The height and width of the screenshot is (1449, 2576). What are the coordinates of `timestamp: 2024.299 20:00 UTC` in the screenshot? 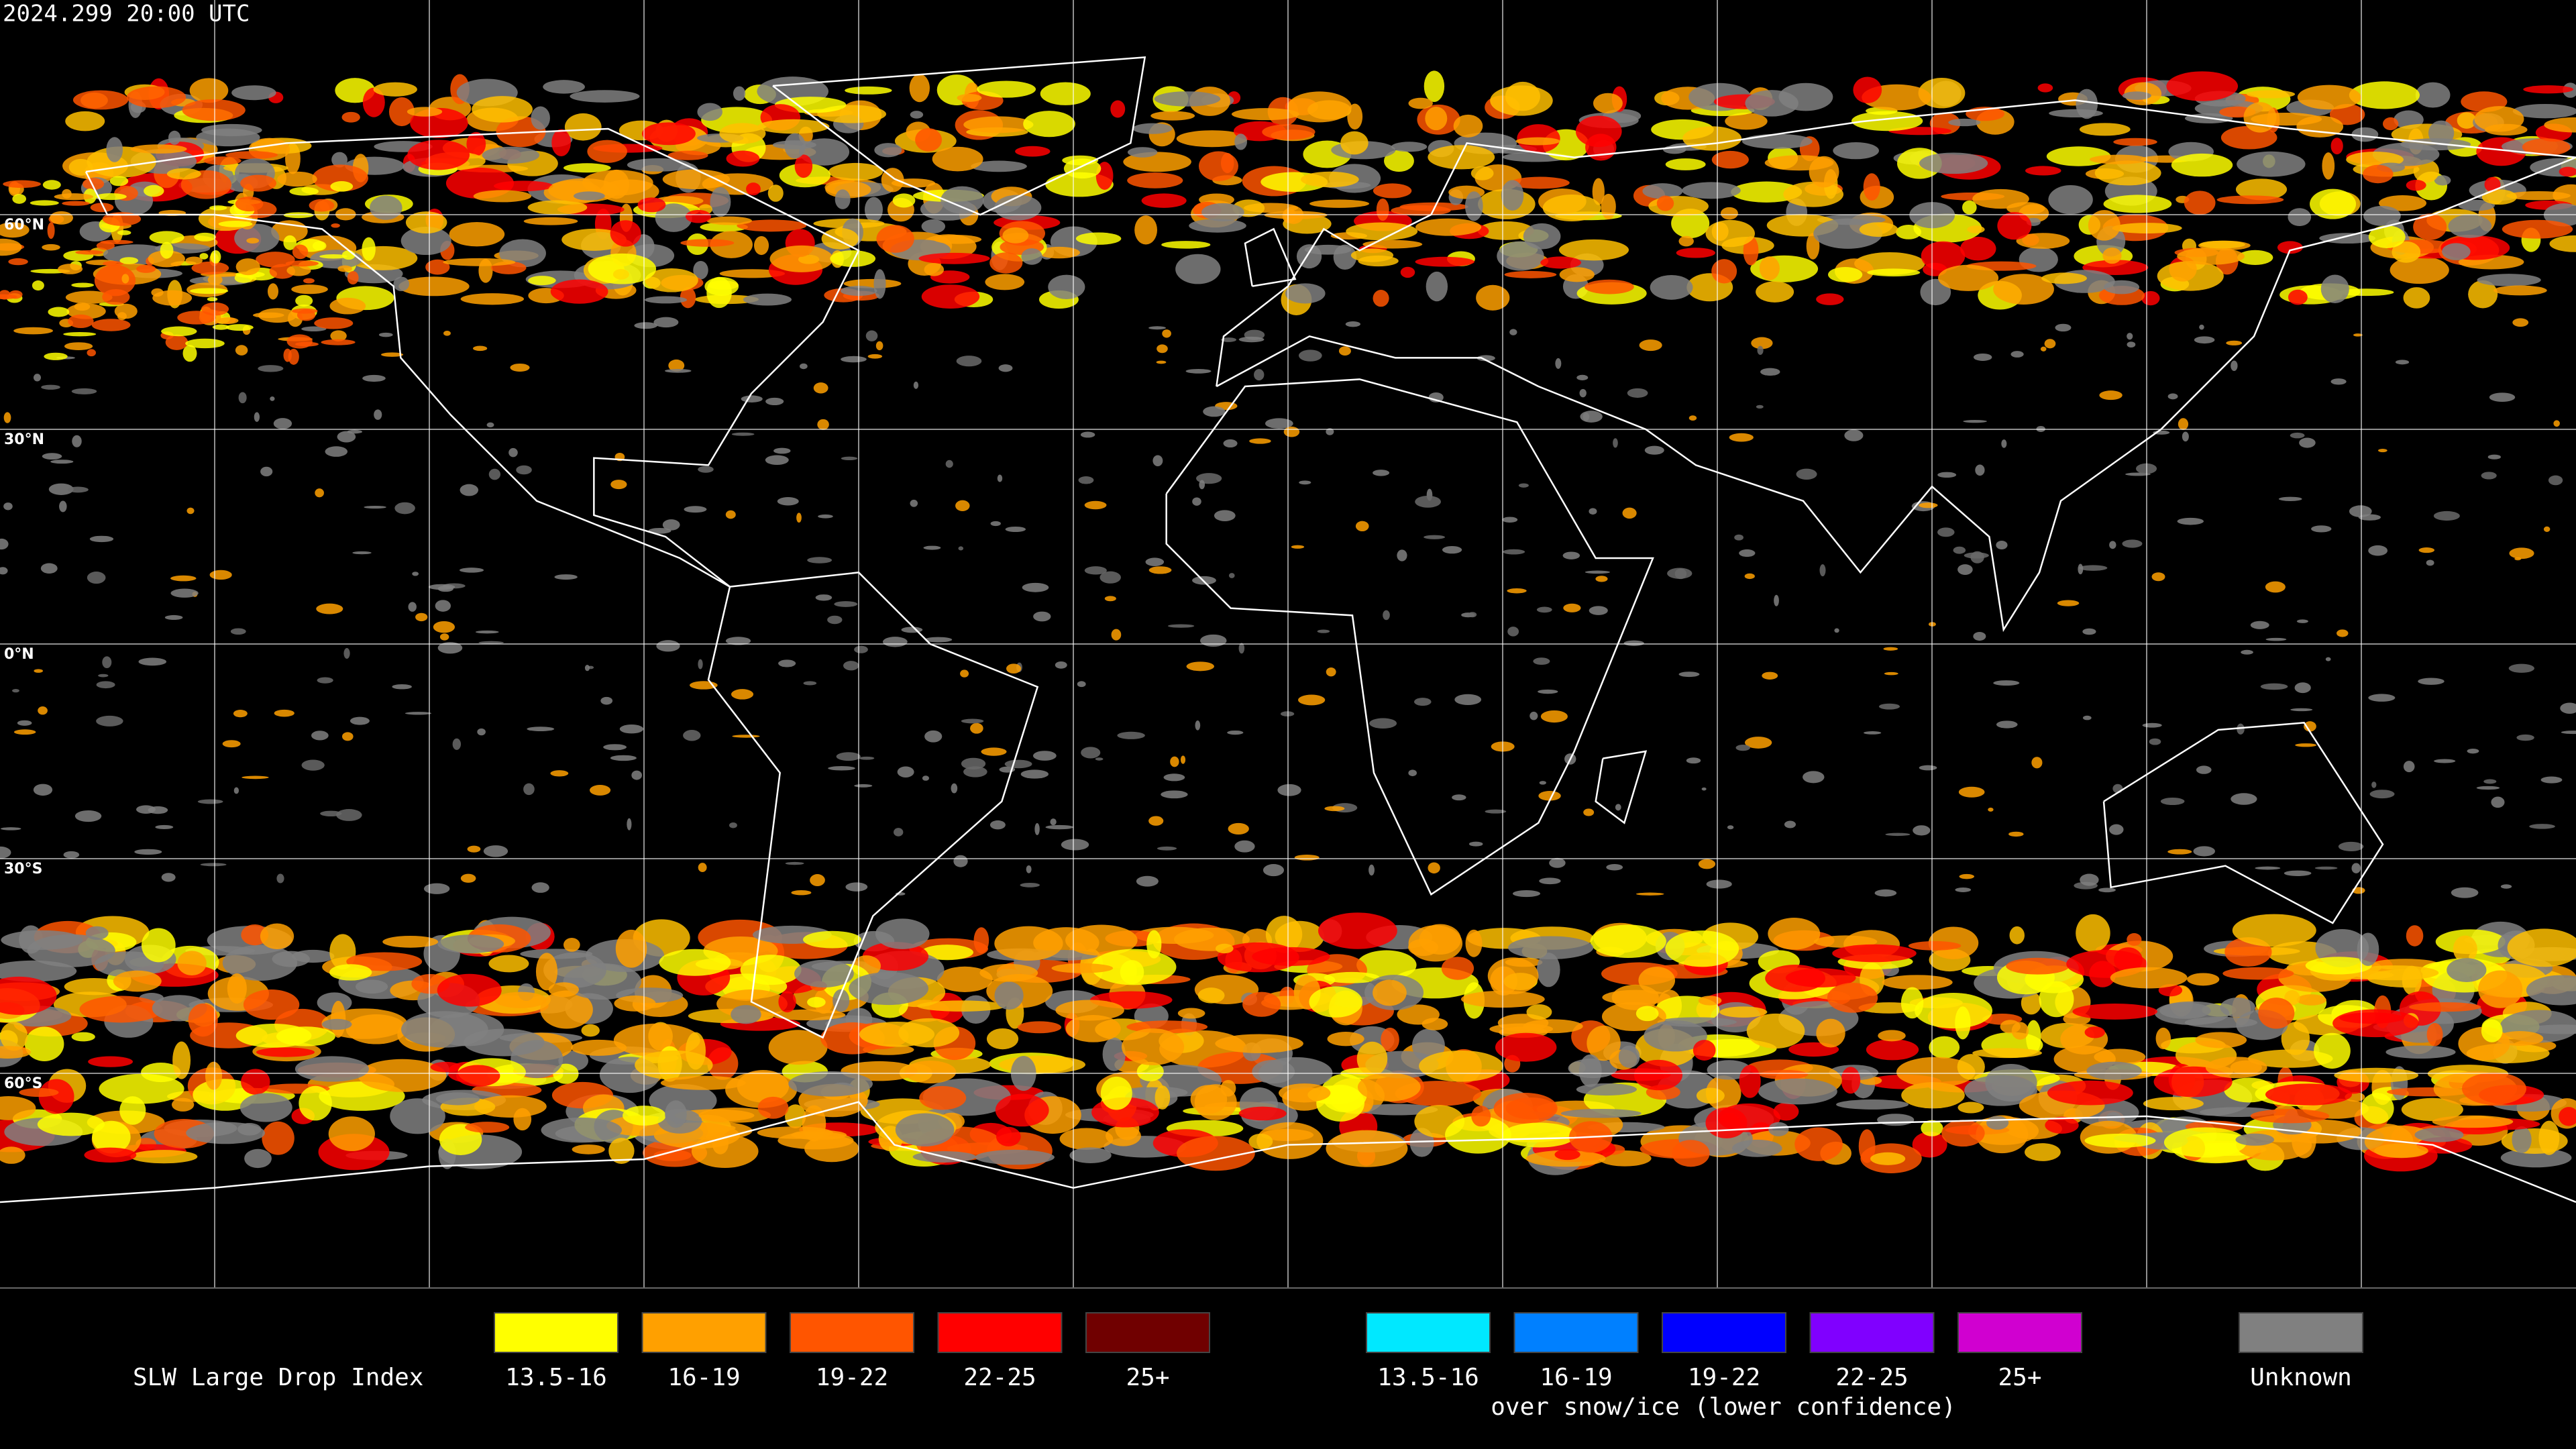 It's located at (126, 14).